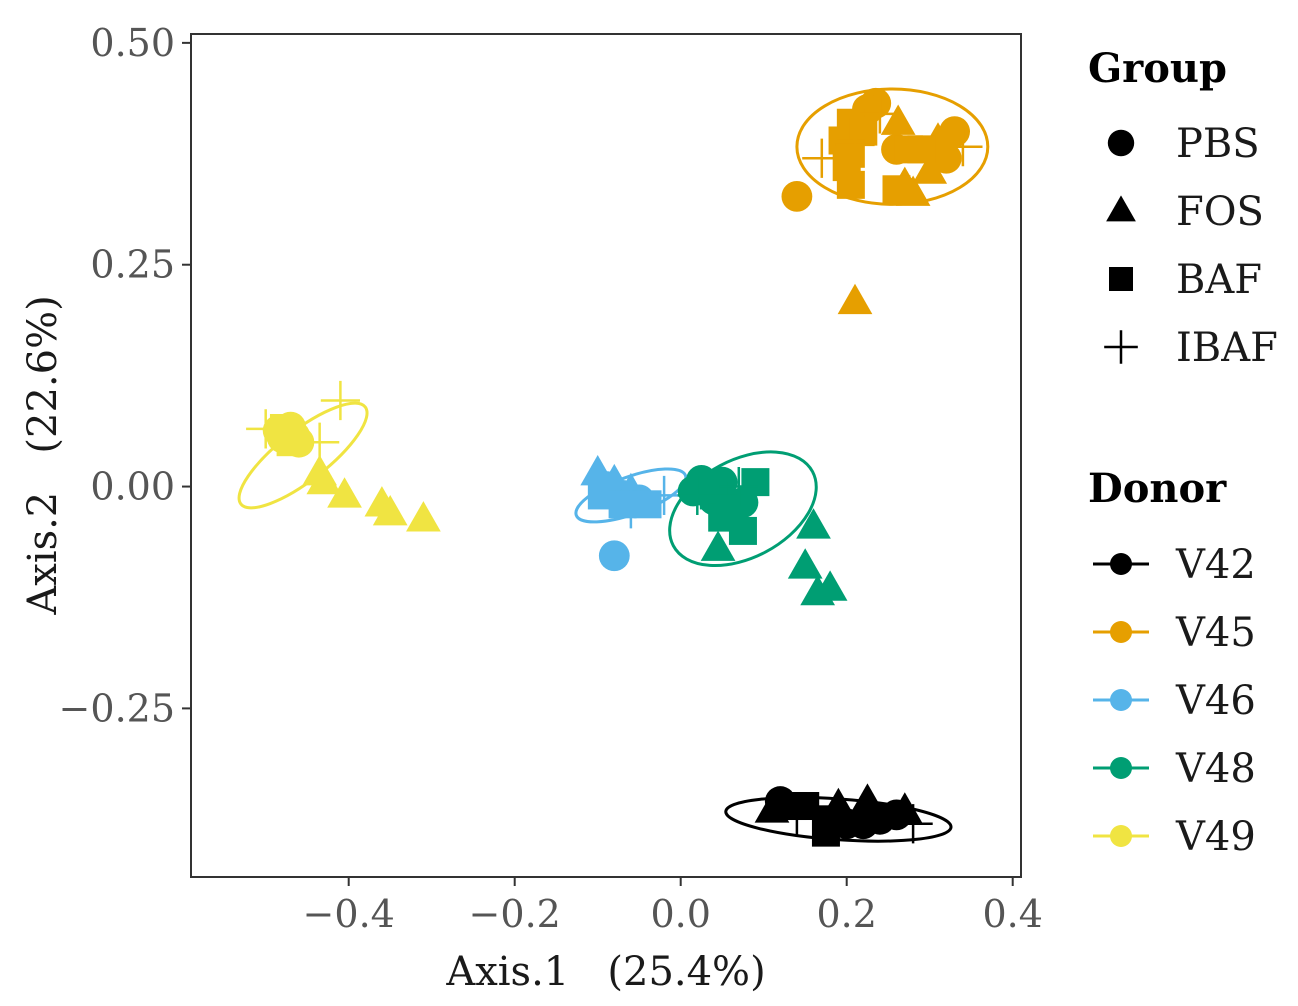  What do you see at coordinates (1215, 837) in the screenshot?
I see `legend-label-v49: V49` at bounding box center [1215, 837].